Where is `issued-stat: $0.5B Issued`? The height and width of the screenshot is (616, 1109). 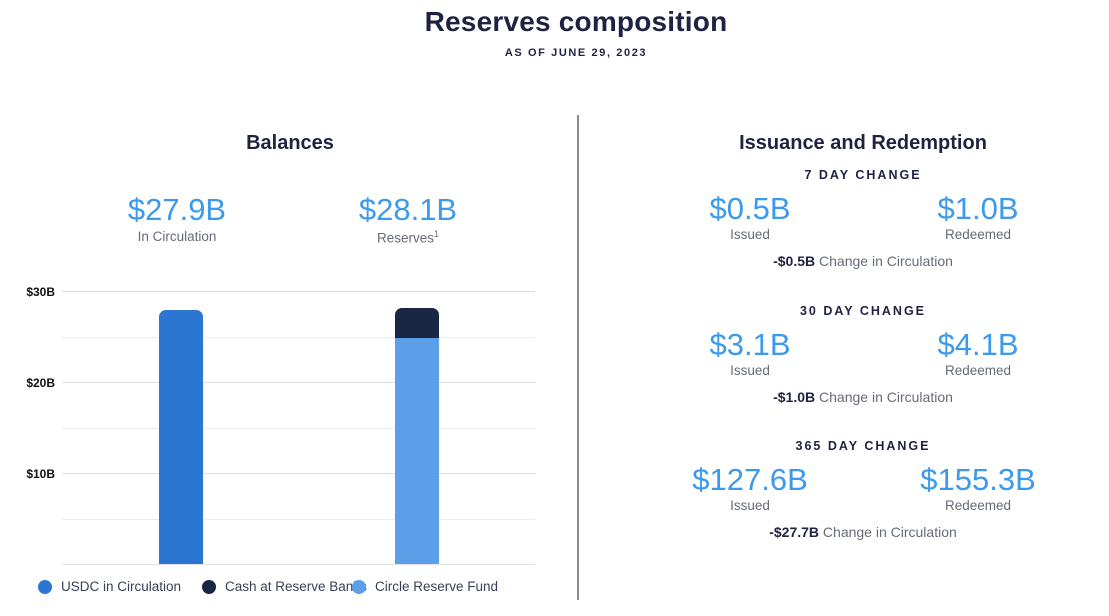 issued-stat: $0.5B Issued is located at coordinates (750, 217).